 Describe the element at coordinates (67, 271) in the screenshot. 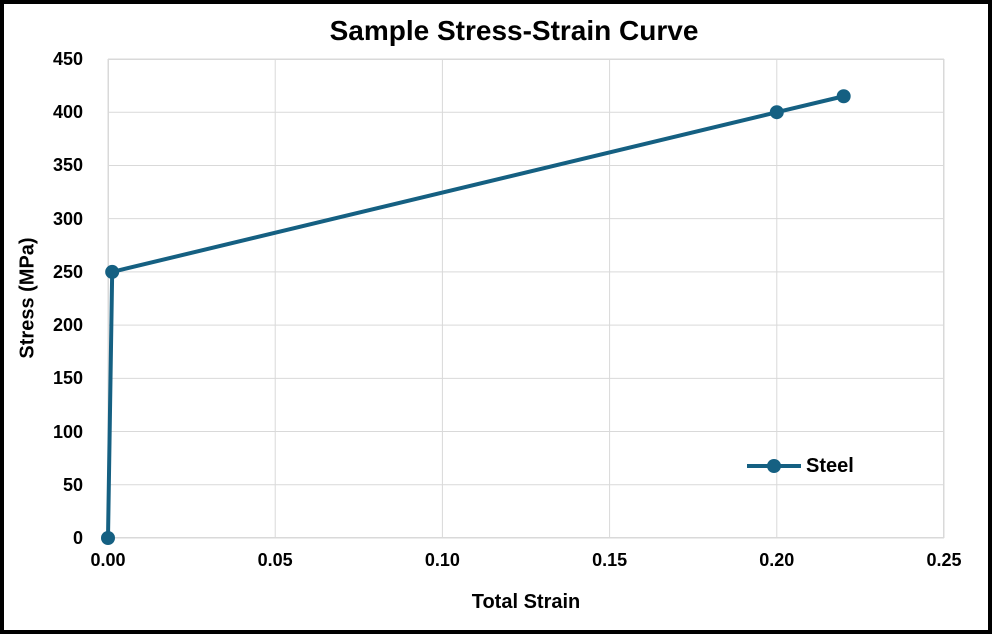

I see `y-tick-label: 250` at that location.